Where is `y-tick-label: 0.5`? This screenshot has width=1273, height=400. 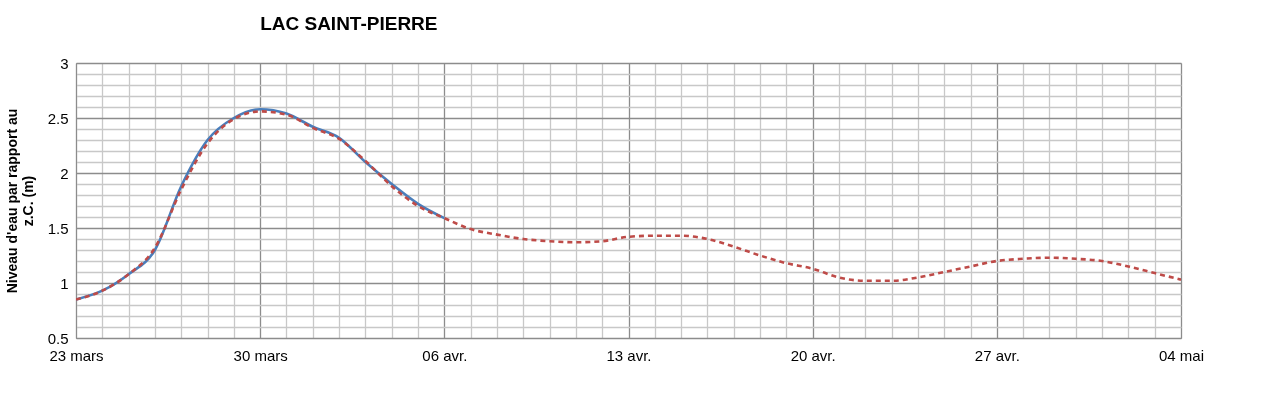
y-tick-label: 0.5 is located at coordinates (58, 338).